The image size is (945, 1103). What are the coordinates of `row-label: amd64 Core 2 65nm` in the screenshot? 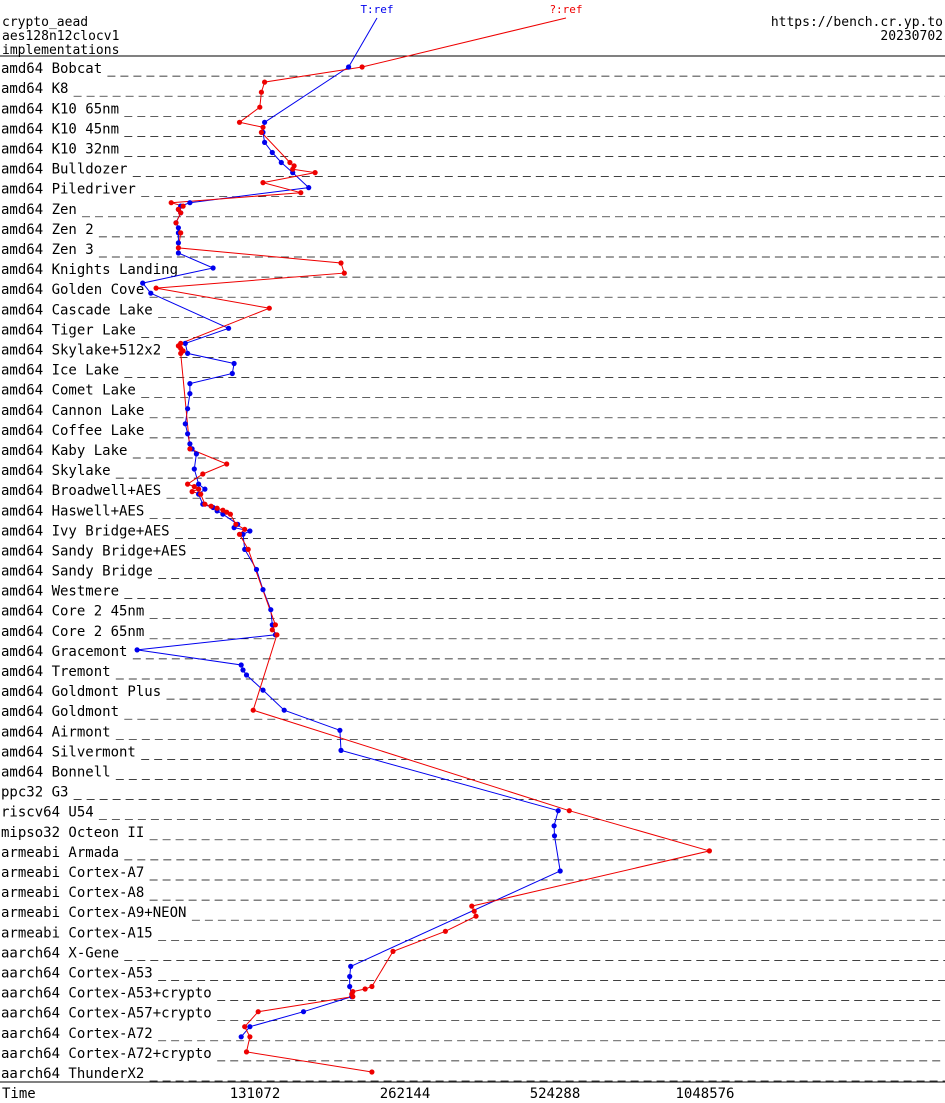 It's located at (72, 632).